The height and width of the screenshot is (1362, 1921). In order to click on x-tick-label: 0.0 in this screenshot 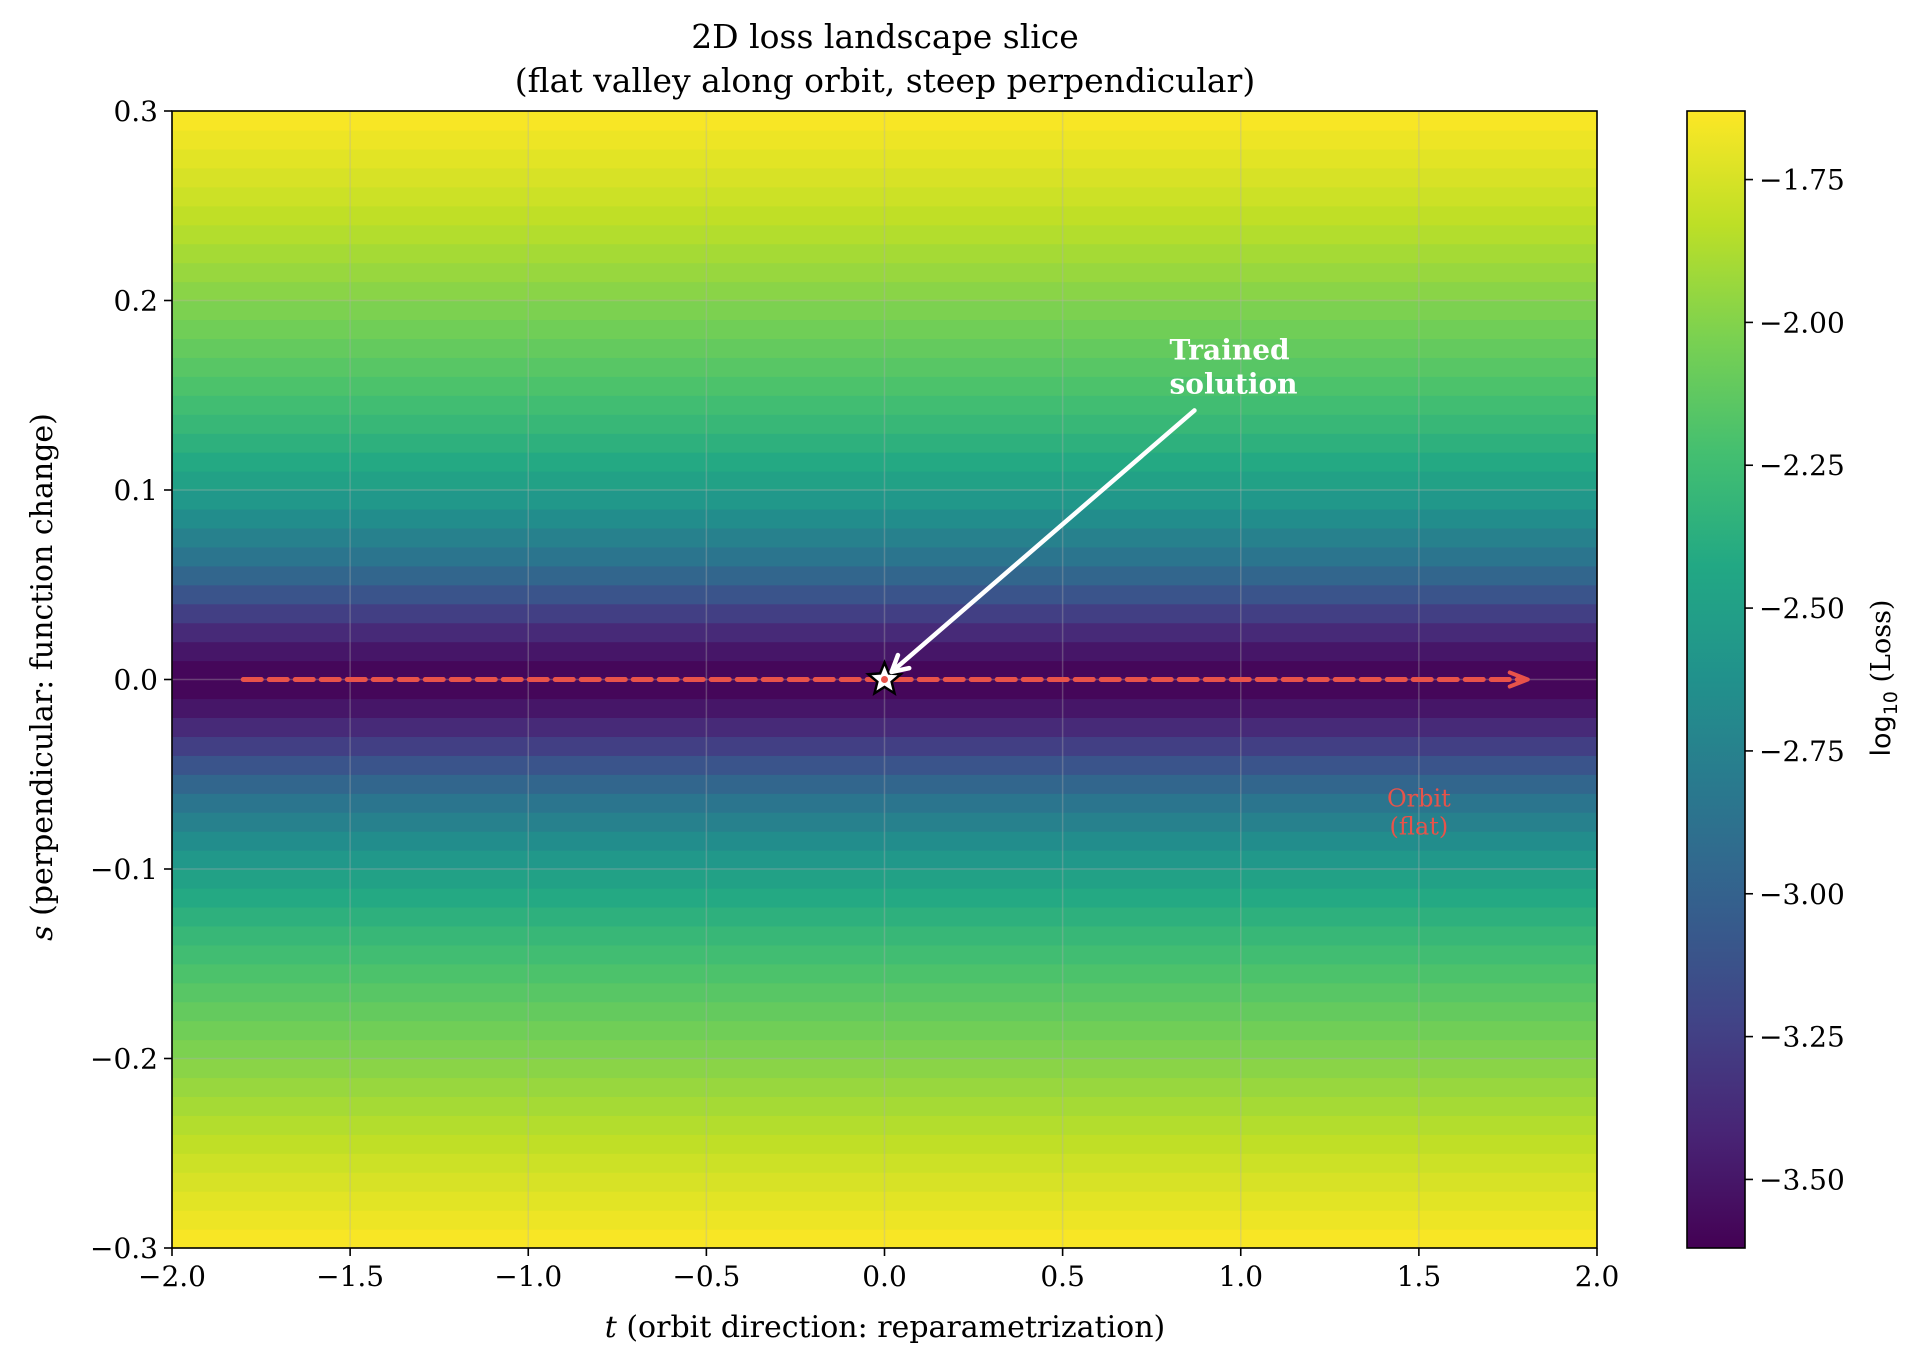, I will do `click(884, 1276)`.